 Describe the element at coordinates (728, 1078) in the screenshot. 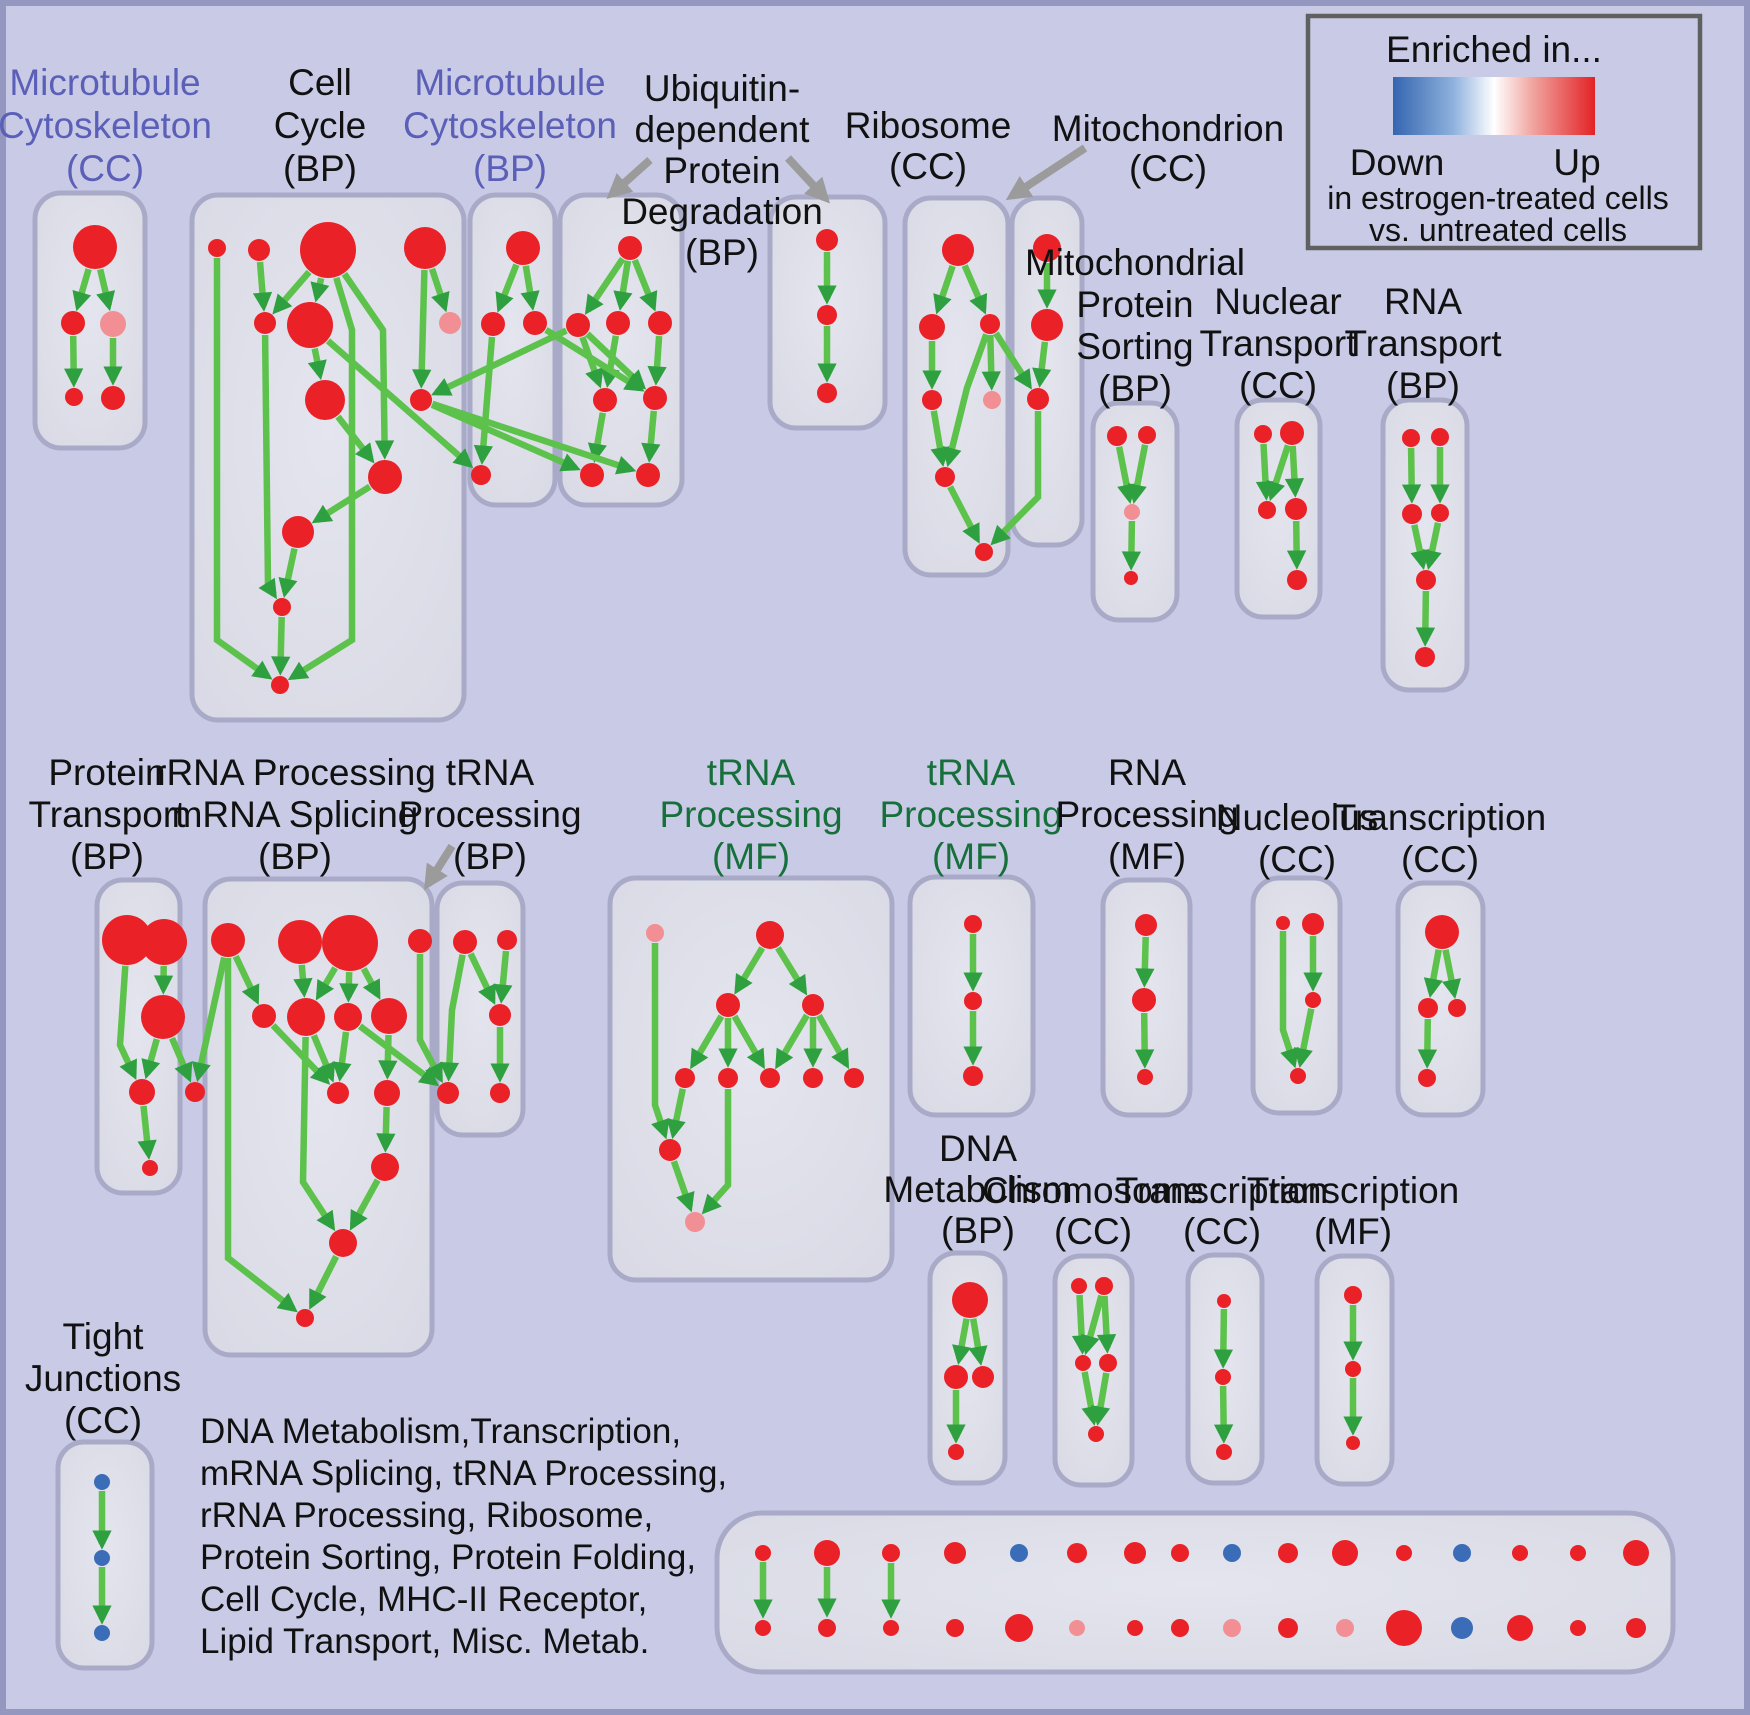

I see `go-node-tmf1-R2` at that location.